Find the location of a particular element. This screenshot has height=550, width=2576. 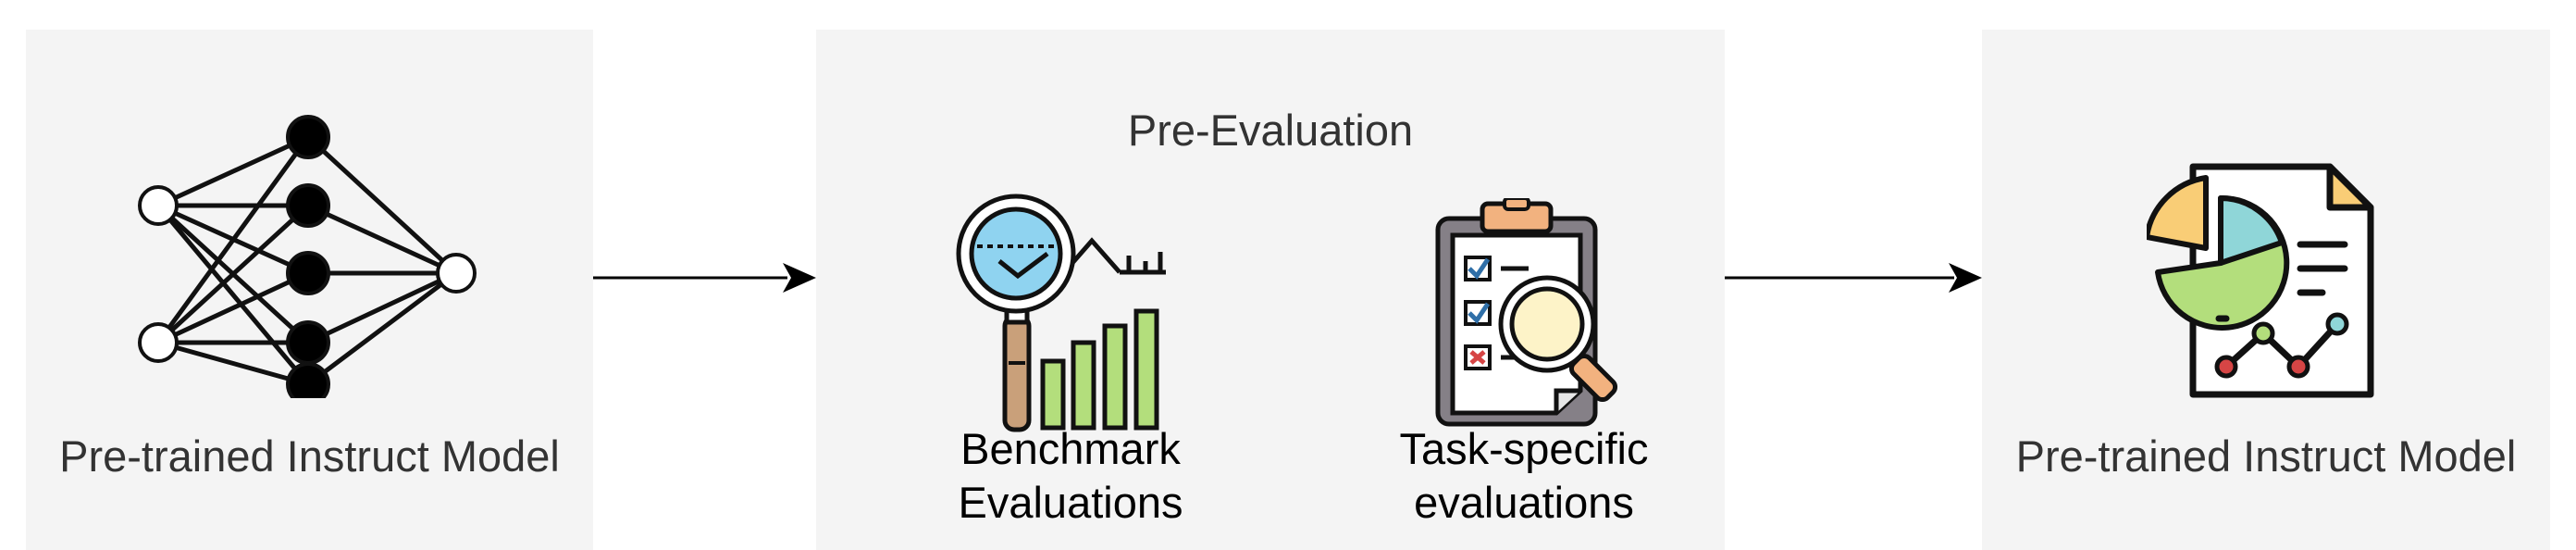

benchmark-evaluations-label-line2: Evaluations is located at coordinates (1070, 503).